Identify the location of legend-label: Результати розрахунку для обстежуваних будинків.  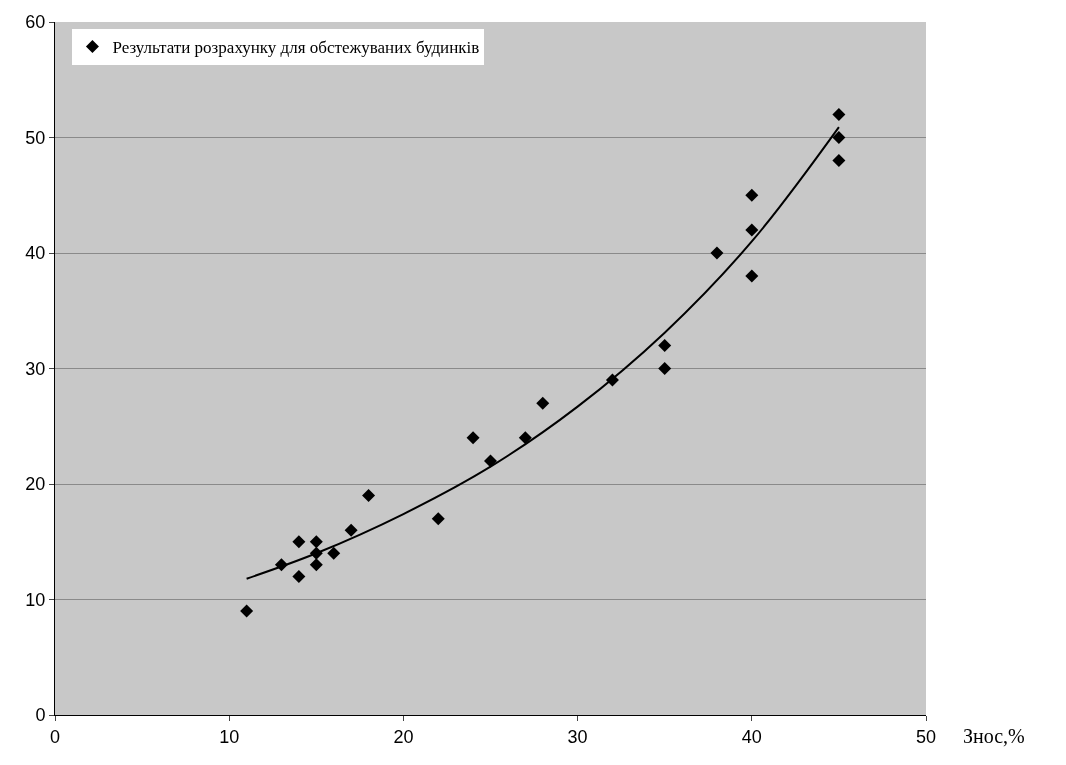
(296, 48).